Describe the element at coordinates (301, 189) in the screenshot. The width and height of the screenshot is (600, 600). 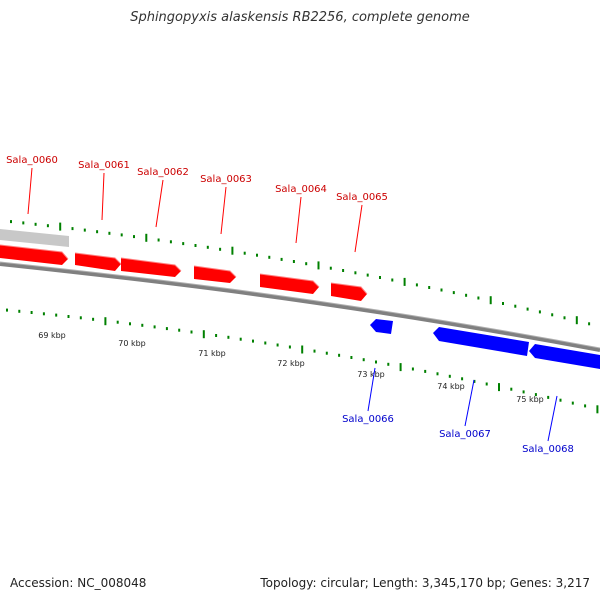
I see `forward-gene-label: Sala_0064` at that location.